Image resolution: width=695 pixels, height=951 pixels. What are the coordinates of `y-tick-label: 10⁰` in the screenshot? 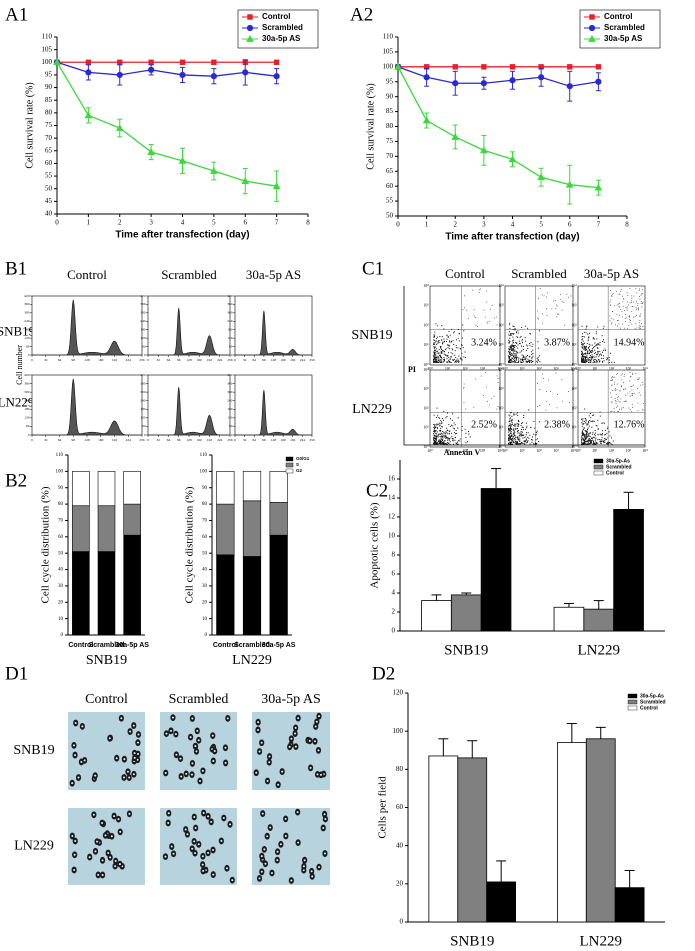 It's located at (426, 364).